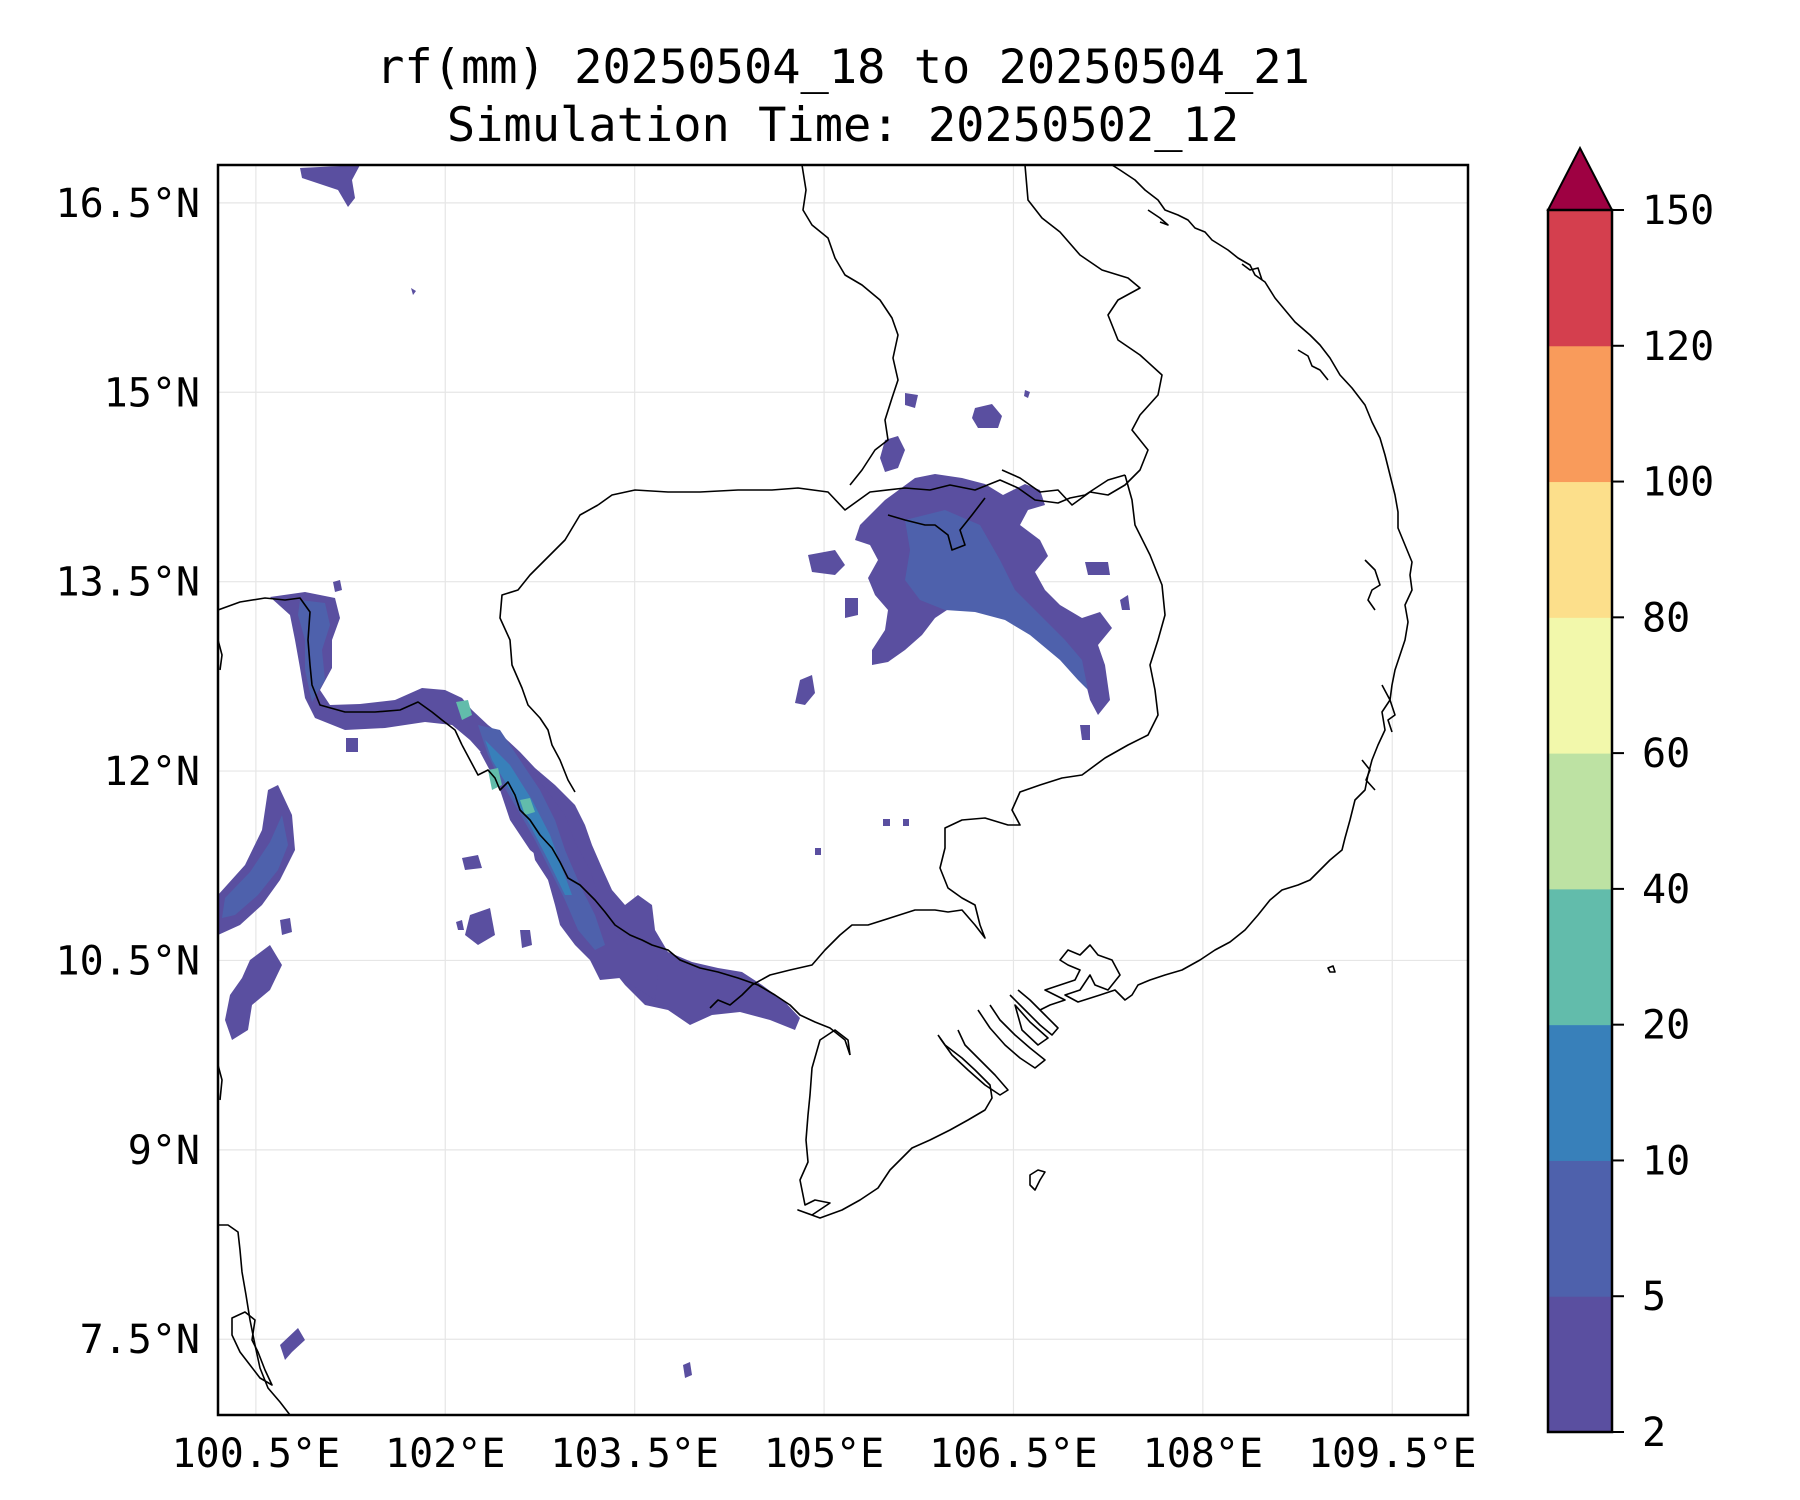 This screenshot has width=1800, height=1500. What do you see at coordinates (330, 186) in the screenshot?
I see `rain-area-north-edge` at bounding box center [330, 186].